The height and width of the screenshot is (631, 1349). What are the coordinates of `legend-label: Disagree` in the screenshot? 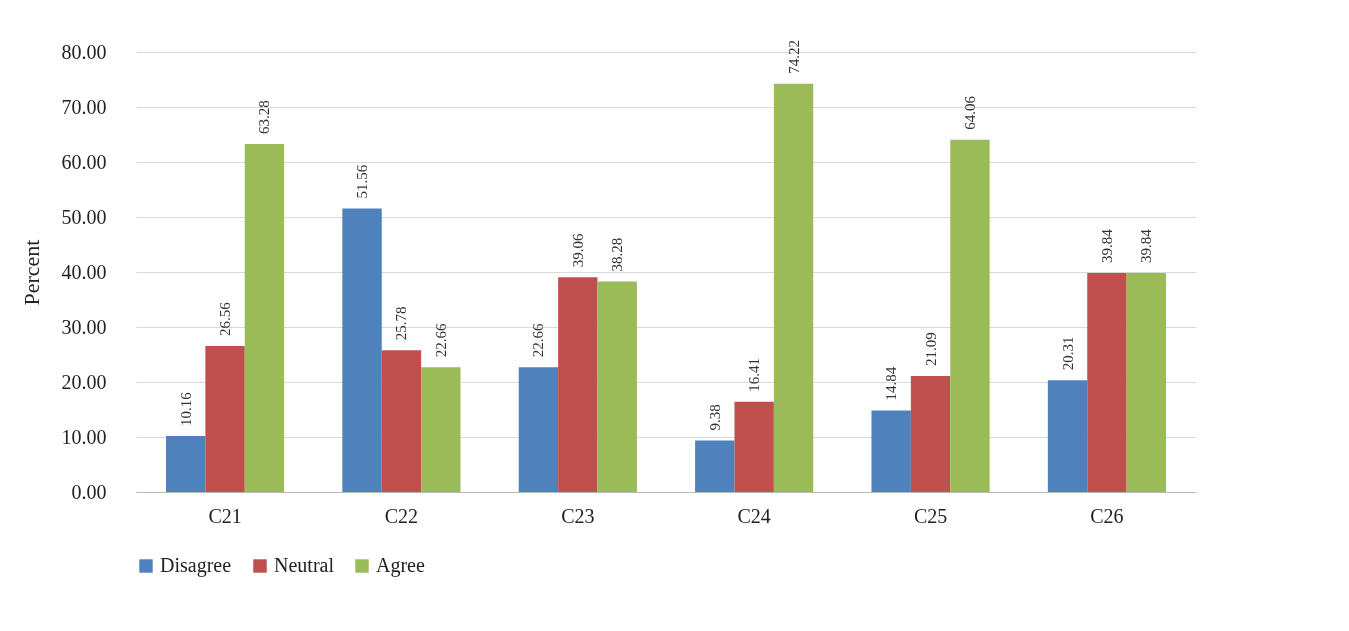 It's located at (196, 565).